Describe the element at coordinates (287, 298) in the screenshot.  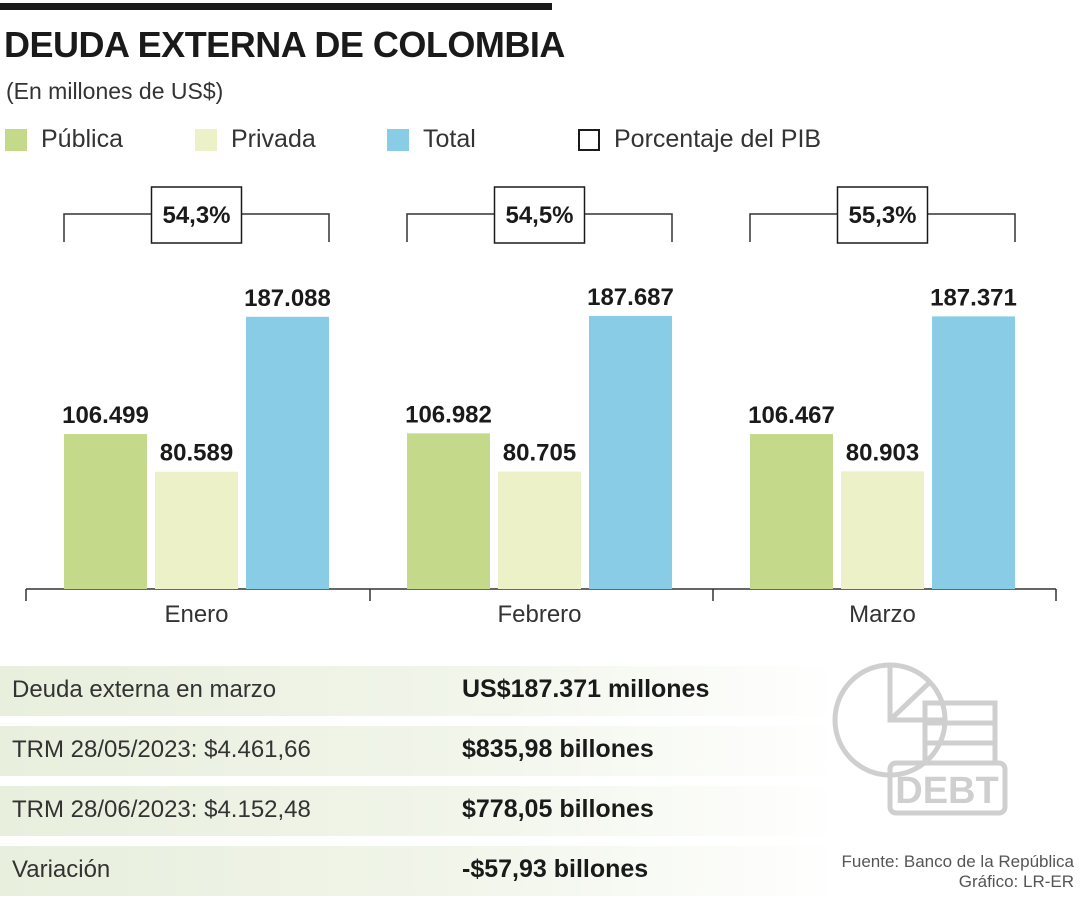
I see `data-label: 187.088` at that location.